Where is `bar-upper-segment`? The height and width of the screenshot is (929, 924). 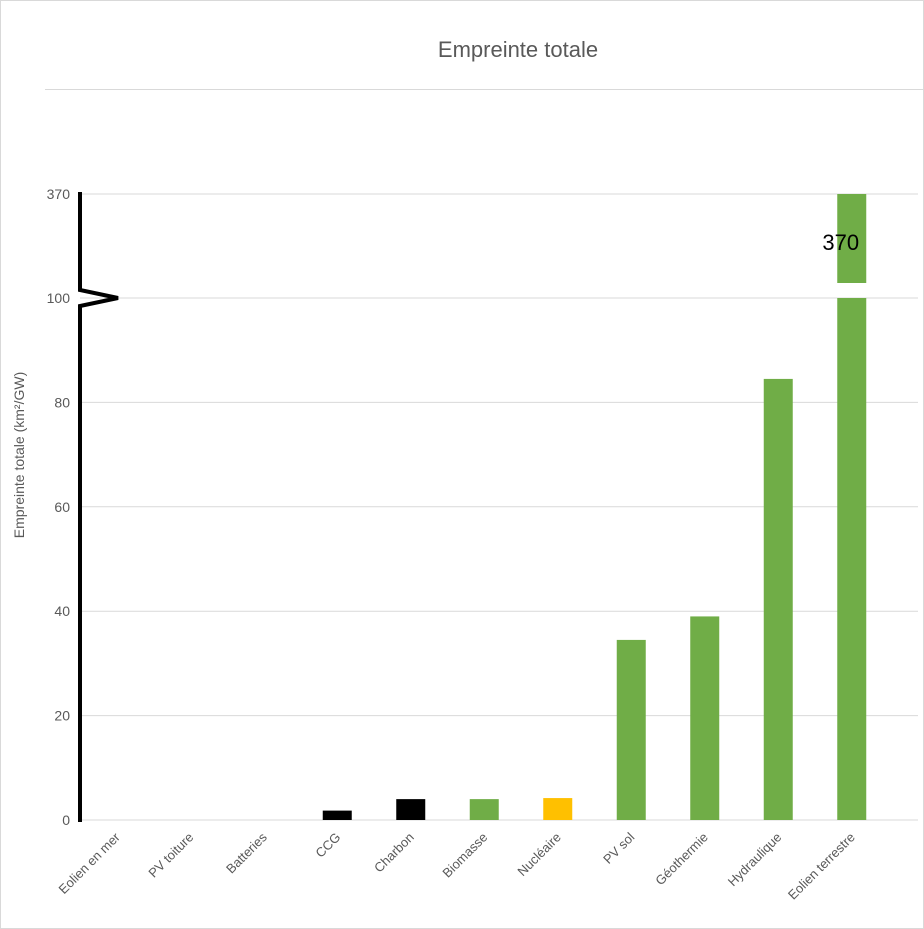
bar-upper-segment is located at coordinates (852, 238).